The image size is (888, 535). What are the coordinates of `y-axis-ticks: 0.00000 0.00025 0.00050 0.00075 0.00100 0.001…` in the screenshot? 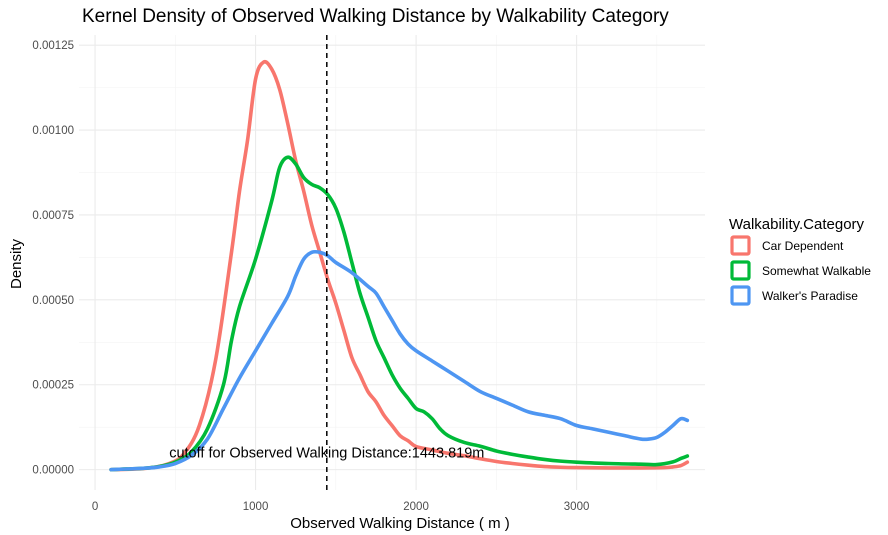 It's located at (53, 258).